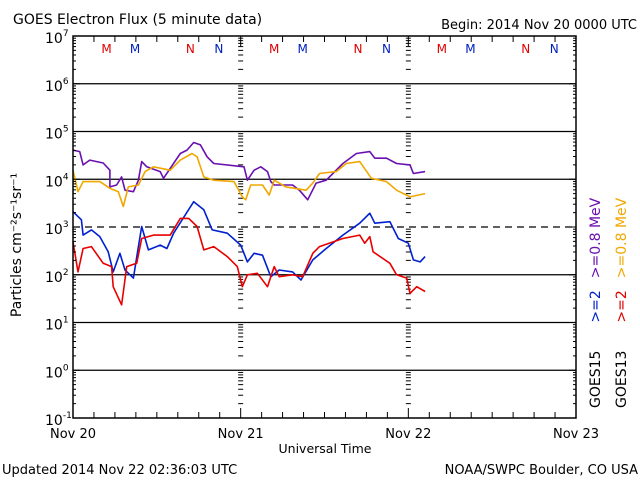 The image size is (640, 480). What do you see at coordinates (539, 25) in the screenshot?
I see `begin-label: Begin: 2014 Nov 20 0000 UTC` at bounding box center [539, 25].